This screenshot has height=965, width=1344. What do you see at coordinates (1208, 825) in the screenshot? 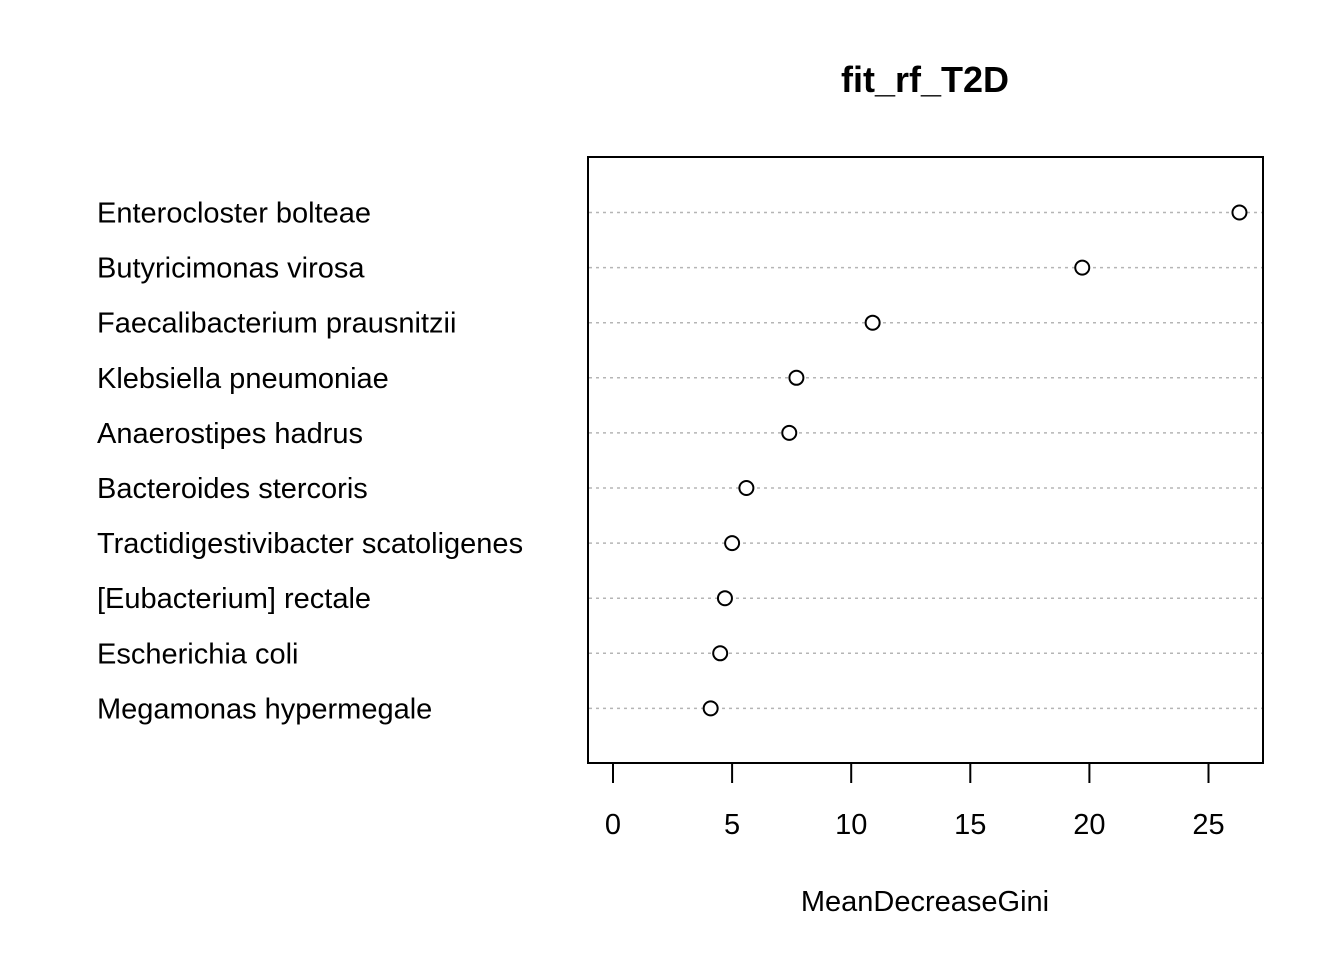
I see `x-tick-label: 25` at bounding box center [1208, 825].